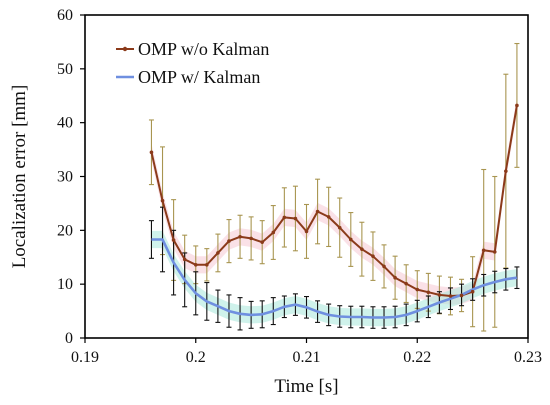 Image resolution: width=550 pixels, height=405 pixels. I want to click on legend: OMP w/o Kalman OMP w/ Kalman, so click(192, 63).